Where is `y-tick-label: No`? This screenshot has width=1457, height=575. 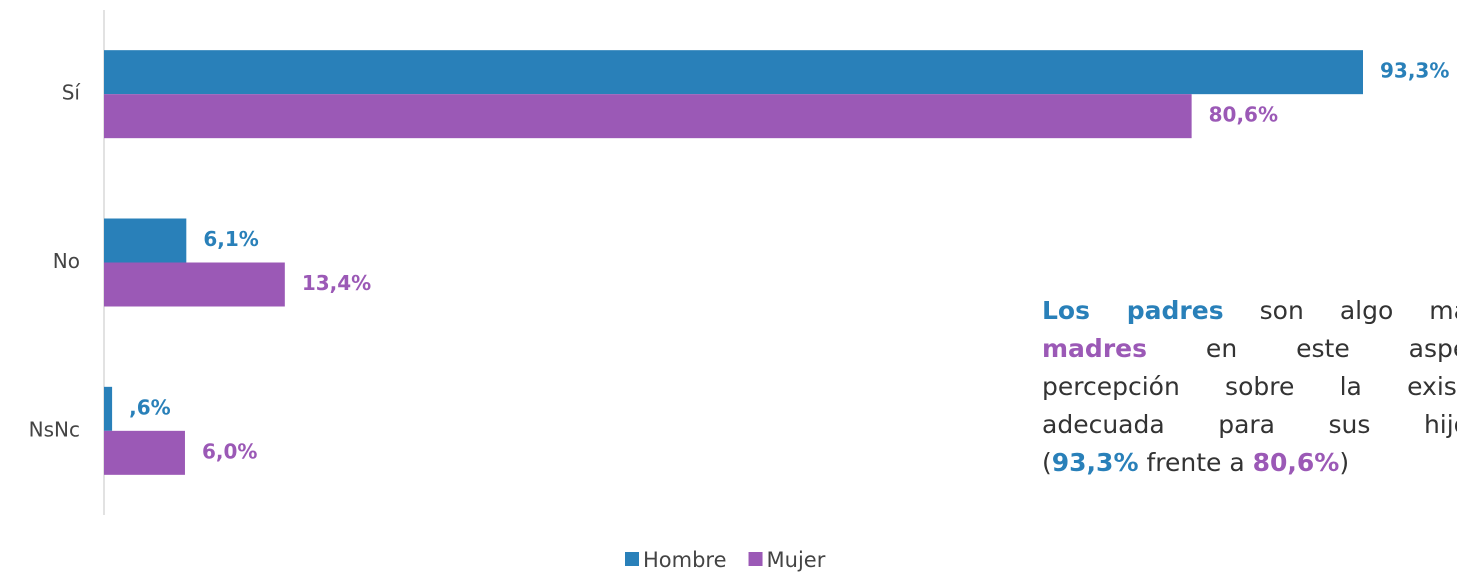 y-tick-label: No is located at coordinates (66, 261).